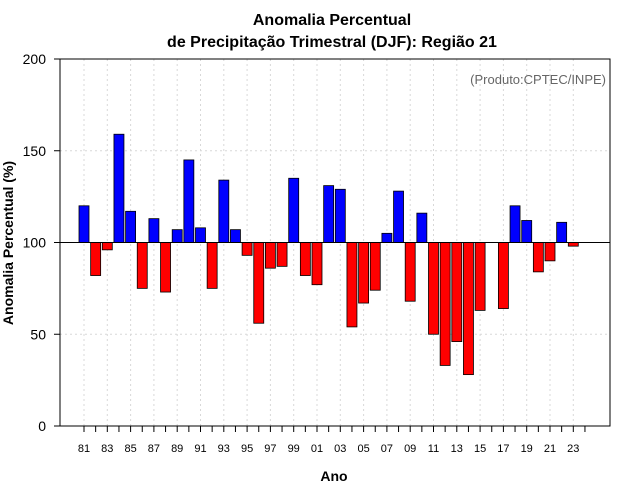  What do you see at coordinates (177, 449) in the screenshot?
I see `x-tick-label: 89` at bounding box center [177, 449].